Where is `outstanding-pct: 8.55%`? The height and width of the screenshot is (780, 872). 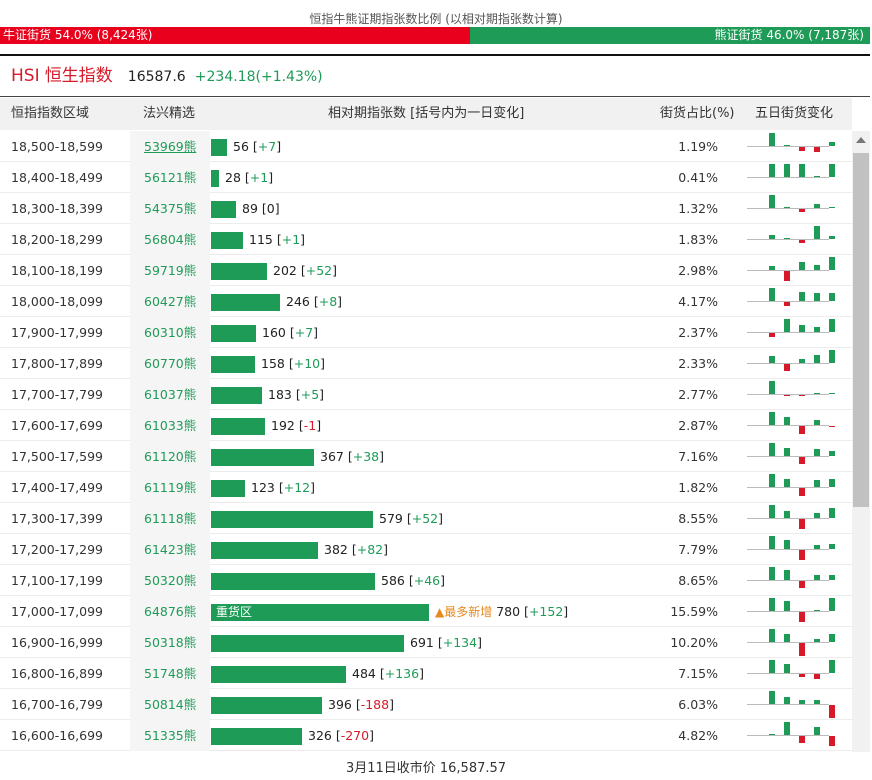 outstanding-pct: 8.55% is located at coordinates (698, 518).